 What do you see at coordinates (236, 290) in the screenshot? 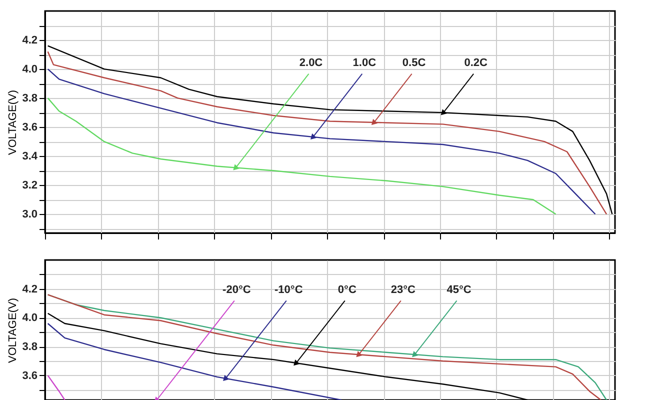
I see `annotation: -20°C` at bounding box center [236, 290].